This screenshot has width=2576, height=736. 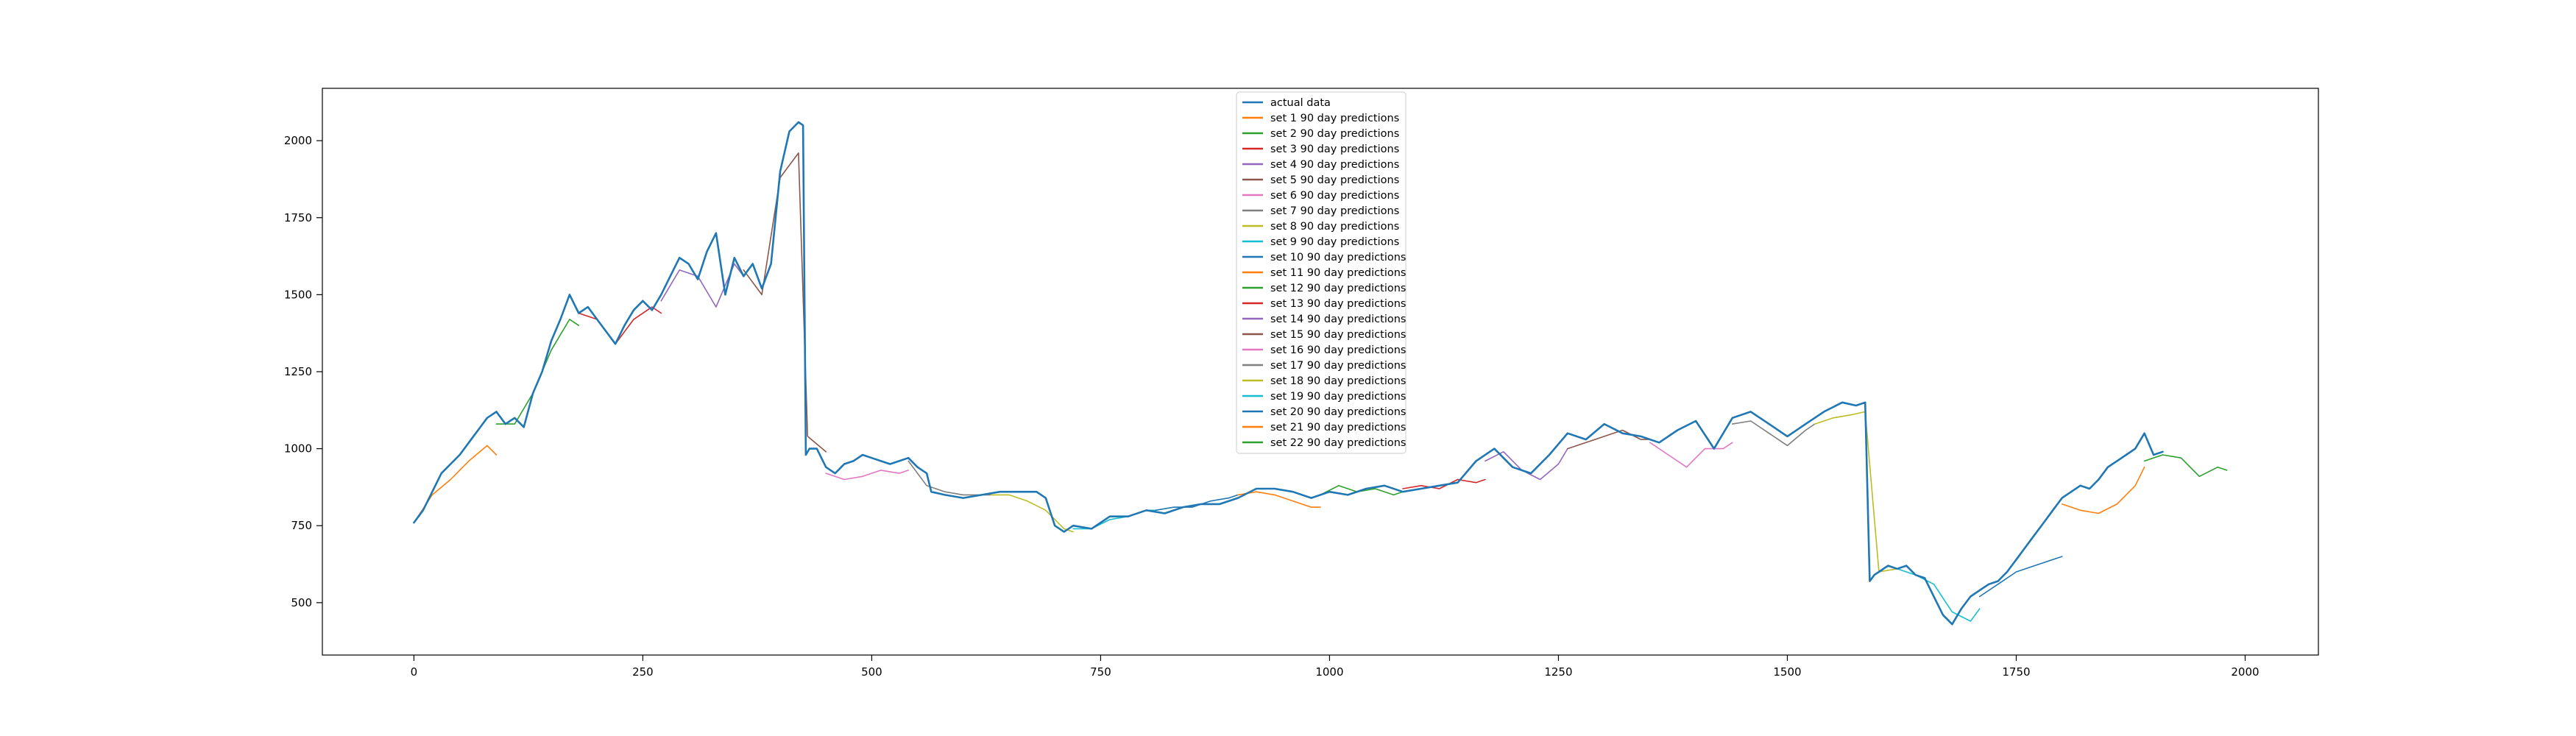 I want to click on x-tick-label: 1500, so click(x=1787, y=672).